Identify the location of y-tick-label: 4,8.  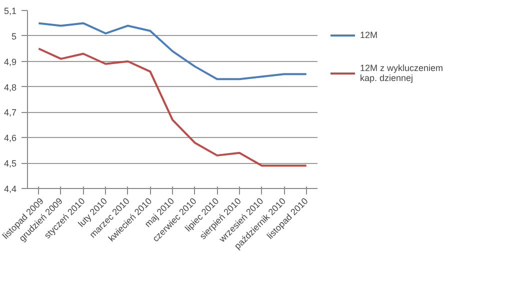
(10, 87).